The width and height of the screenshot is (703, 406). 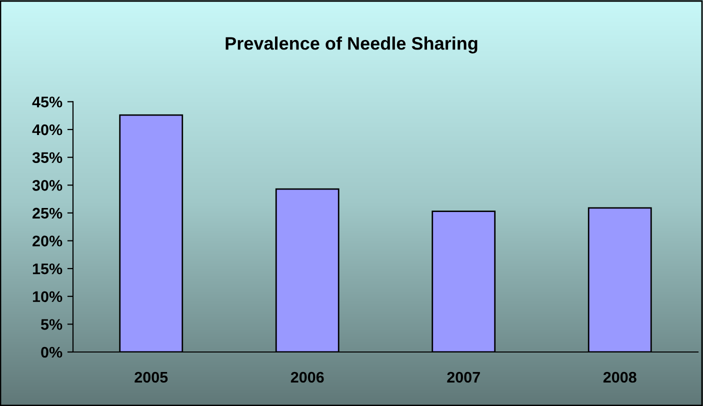 What do you see at coordinates (619, 377) in the screenshot?
I see `x-tick-label: 2008` at bounding box center [619, 377].